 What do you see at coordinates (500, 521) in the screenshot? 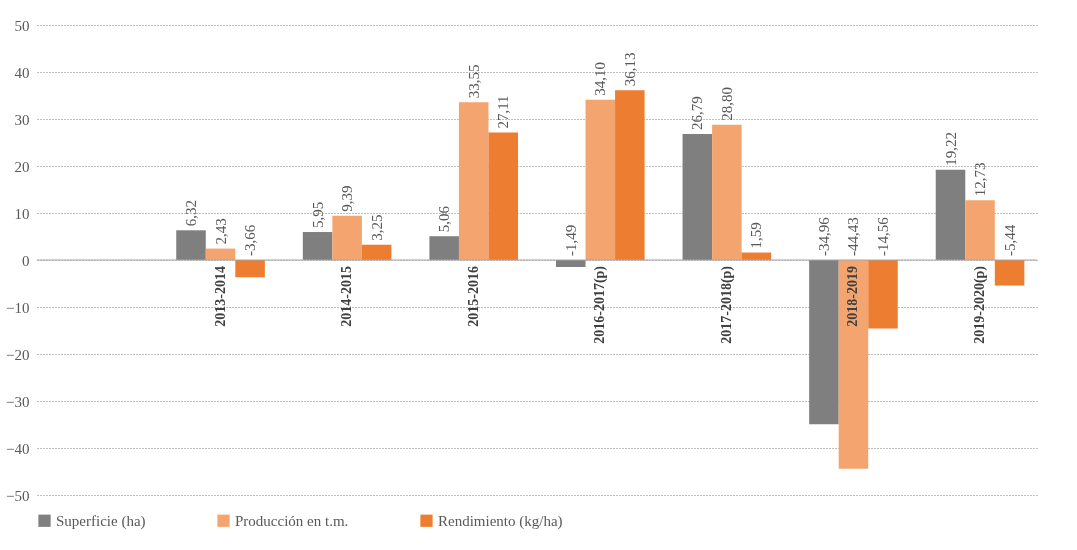
I see `legend-label: Rendimiento (kg/ha)` at bounding box center [500, 521].